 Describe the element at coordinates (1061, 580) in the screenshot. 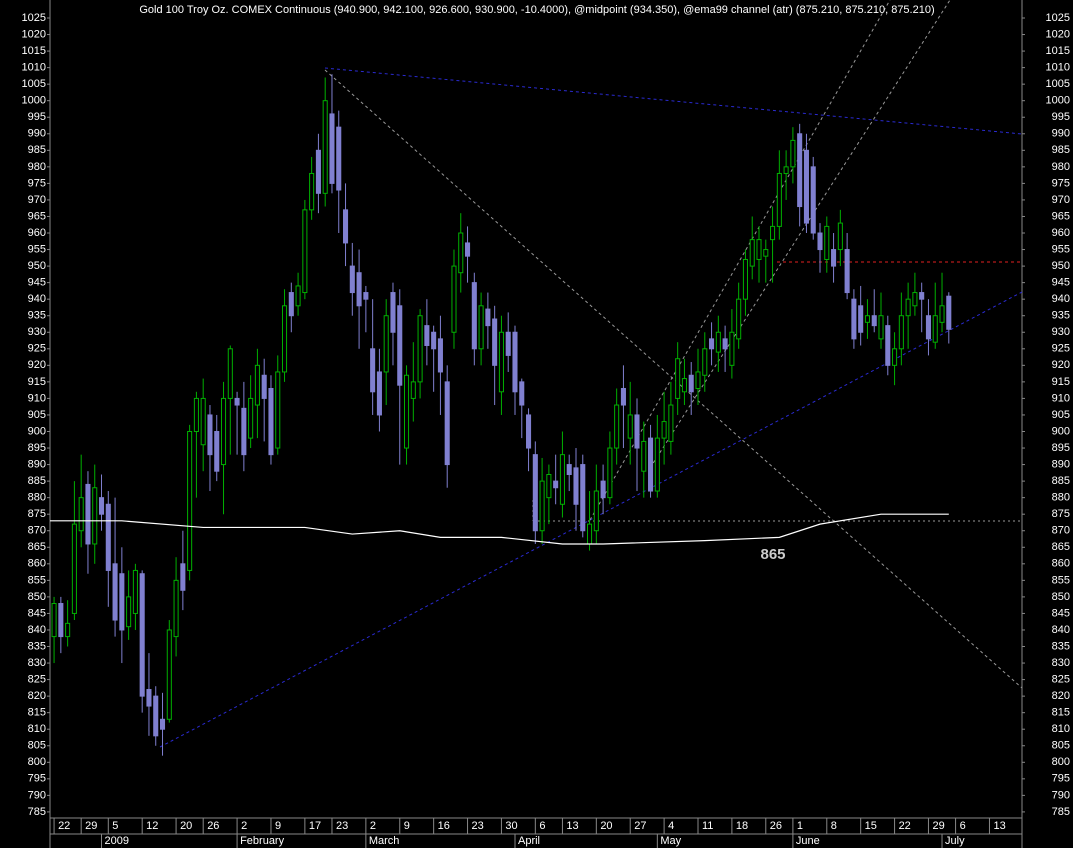

I see `y-tick-label-right: 855` at that location.